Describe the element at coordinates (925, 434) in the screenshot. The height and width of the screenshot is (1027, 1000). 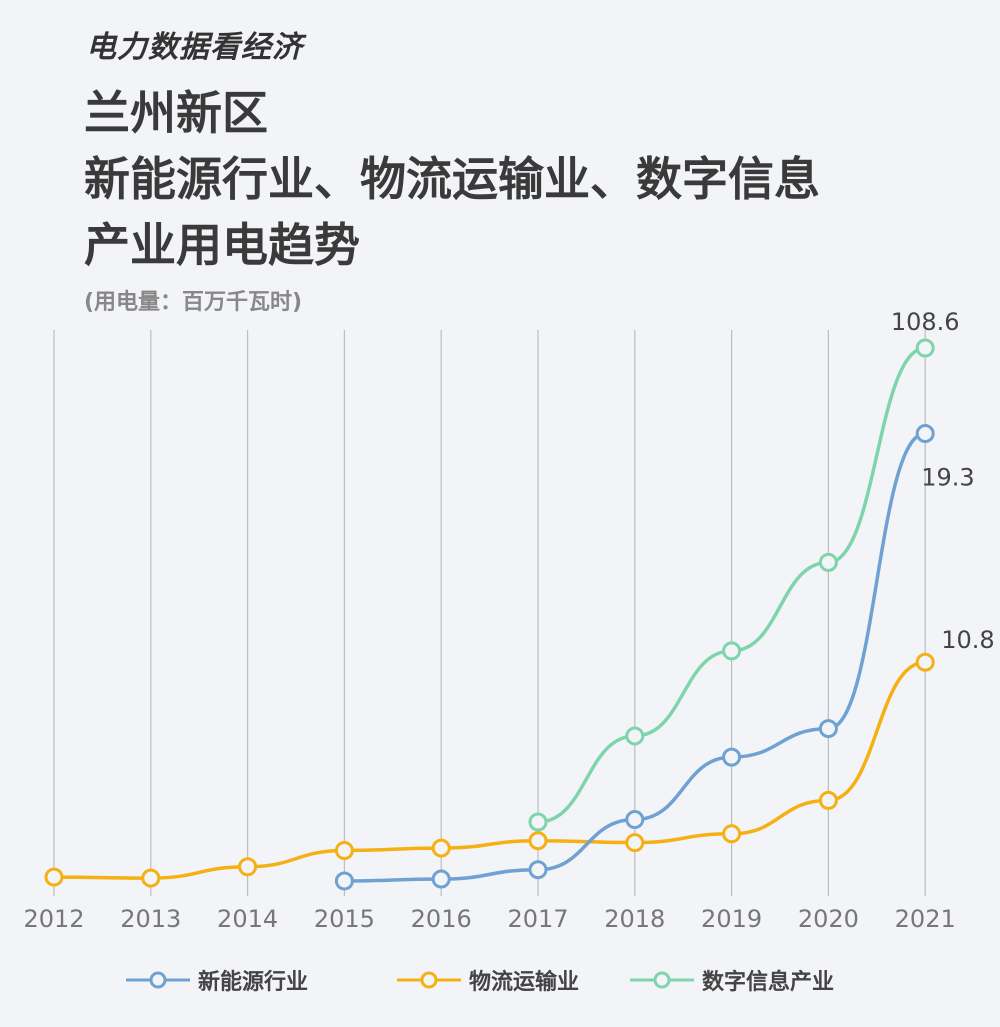
I see `data-point-new_energy-2021` at that location.